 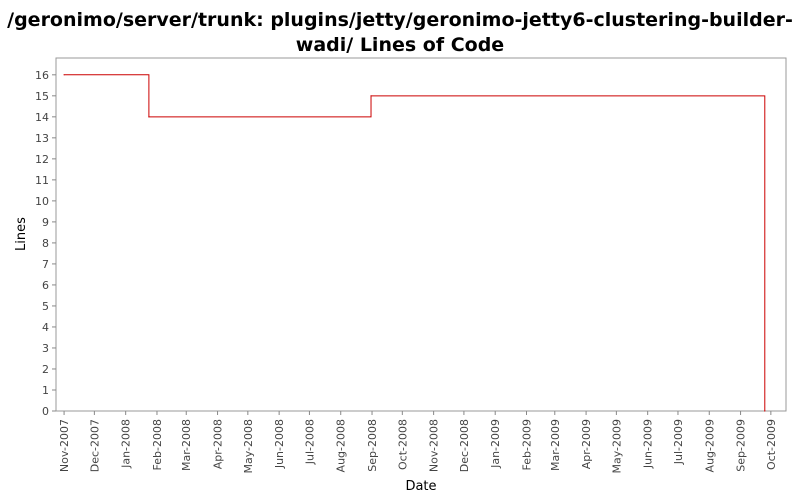 What do you see at coordinates (678, 442) in the screenshot?
I see `x-tick-label: Jul-2009` at bounding box center [678, 442].